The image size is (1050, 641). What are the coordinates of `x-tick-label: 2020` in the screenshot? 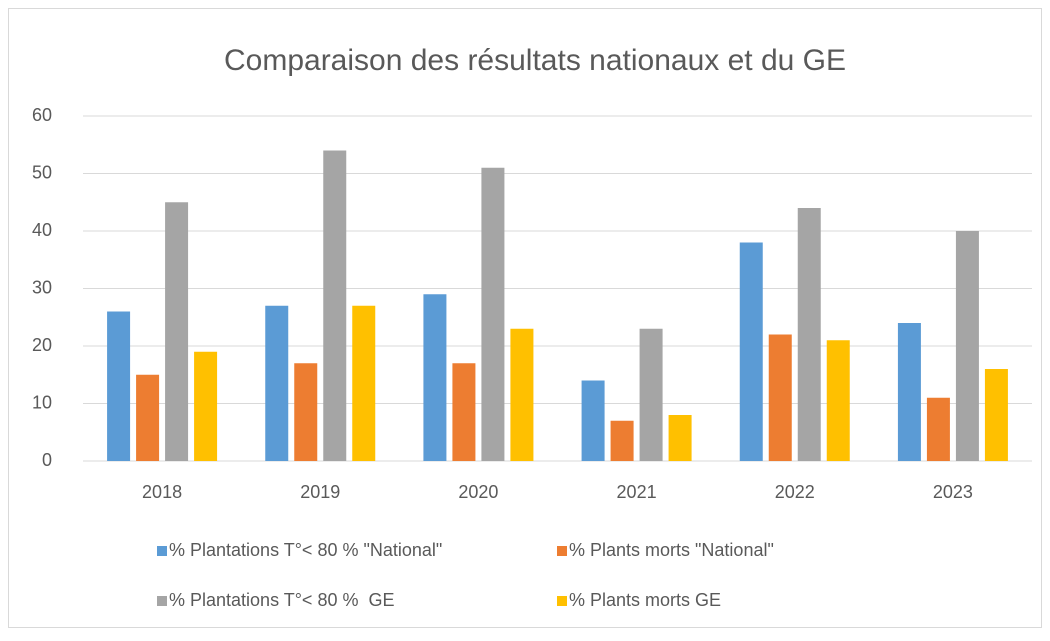 It's located at (478, 492).